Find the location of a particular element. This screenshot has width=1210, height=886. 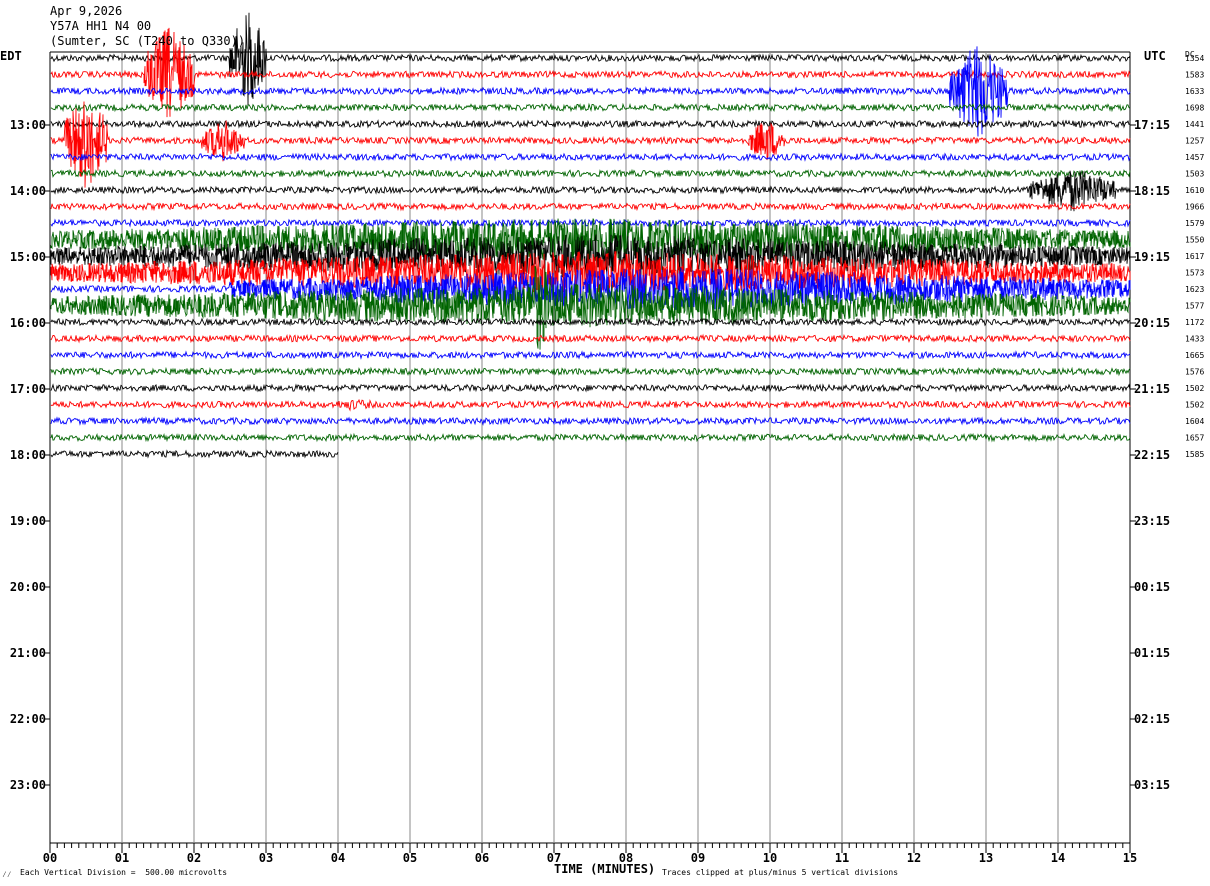

x-tick-label: 14 is located at coordinates (1058, 858).